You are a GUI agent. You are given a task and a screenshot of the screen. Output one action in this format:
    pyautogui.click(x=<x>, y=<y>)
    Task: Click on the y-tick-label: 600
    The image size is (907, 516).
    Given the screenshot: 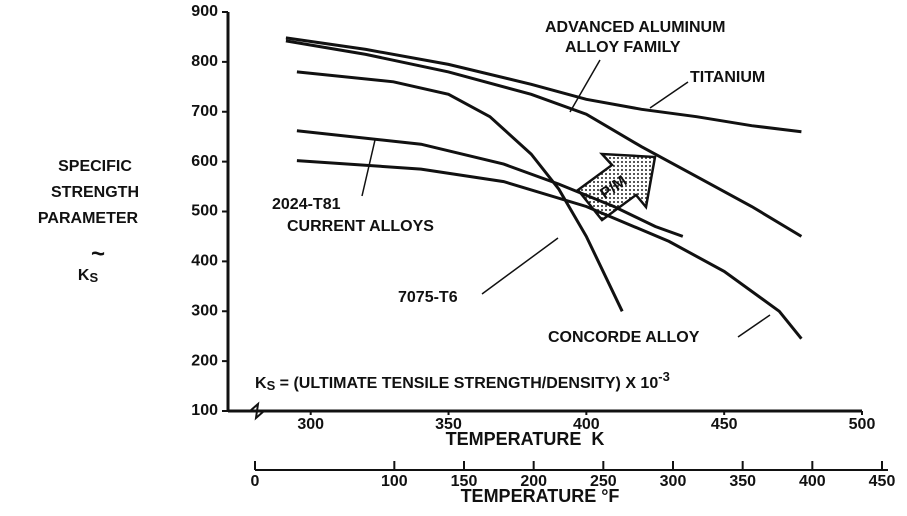 What is the action you would take?
    pyautogui.click(x=204, y=161)
    